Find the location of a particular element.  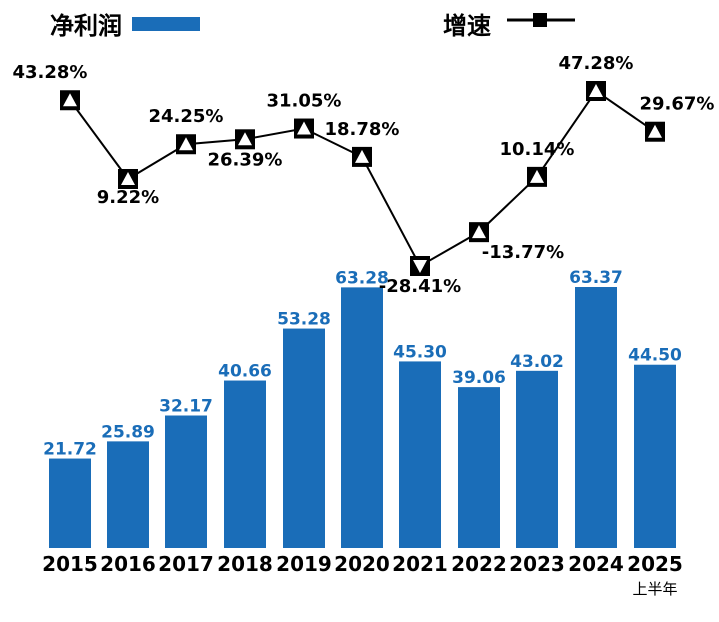

x-tick-label-2018: 2018 is located at coordinates (245, 564).